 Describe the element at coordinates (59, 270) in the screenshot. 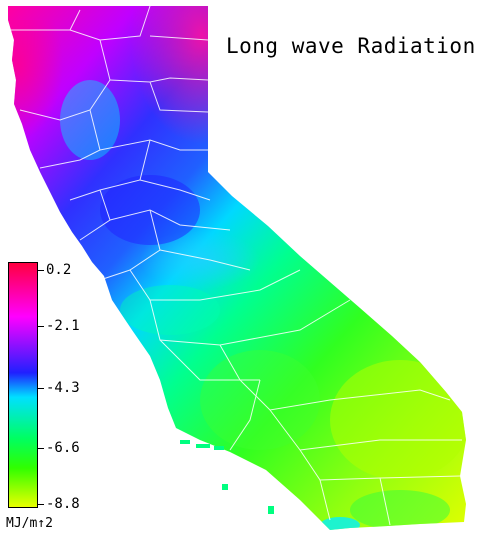

I see `legend-label-max: 0.2` at that location.